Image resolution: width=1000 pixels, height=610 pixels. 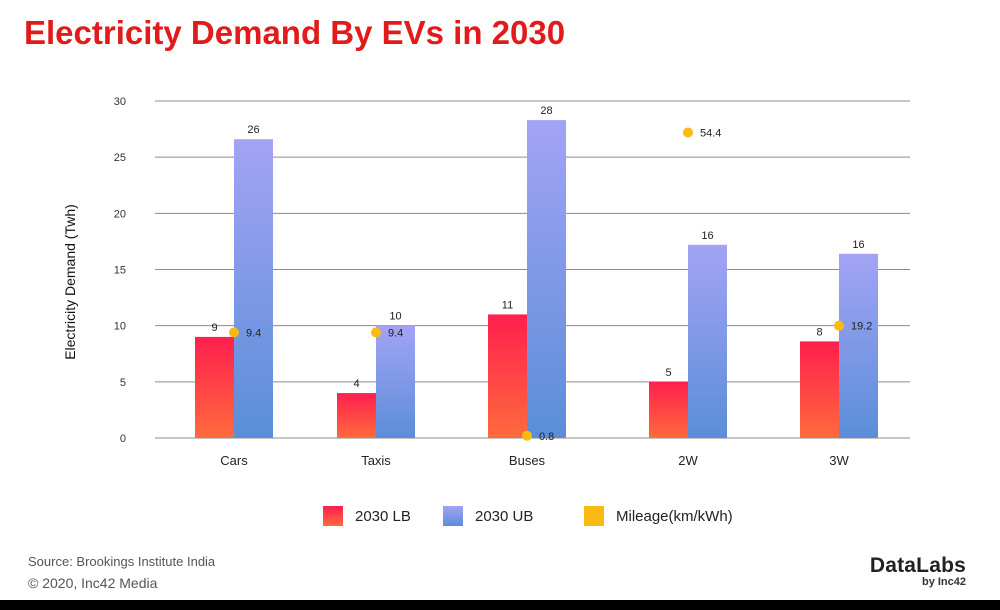 What do you see at coordinates (356, 384) in the screenshot?
I see `bar-2030-lb-value-label: 4` at bounding box center [356, 384].